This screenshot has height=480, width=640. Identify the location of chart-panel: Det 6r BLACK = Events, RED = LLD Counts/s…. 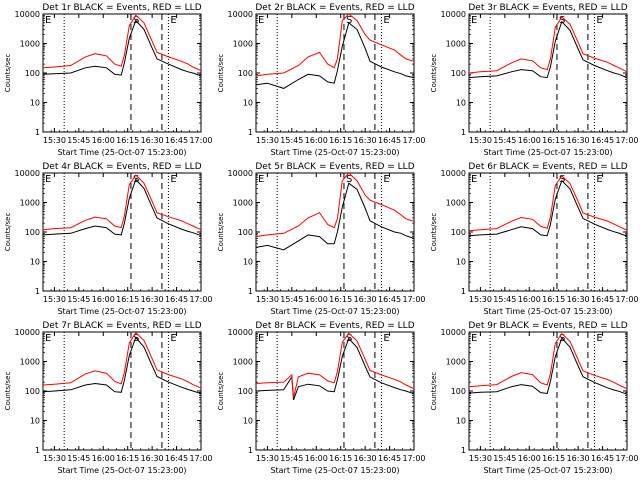
(534, 239).